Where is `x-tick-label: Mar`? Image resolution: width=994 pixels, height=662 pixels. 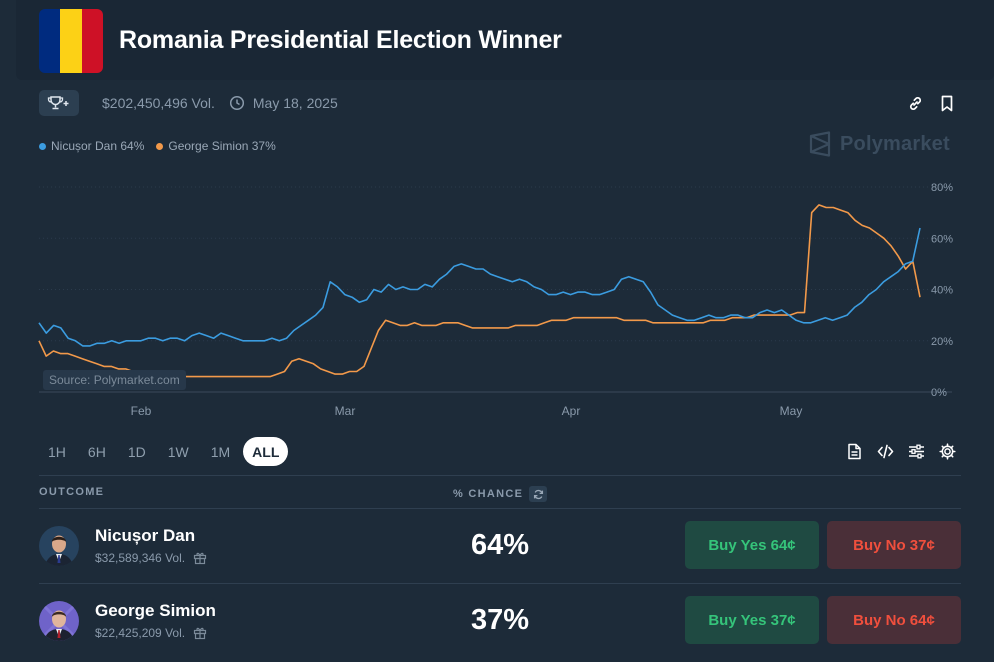 x-tick-label: Mar is located at coordinates (345, 411).